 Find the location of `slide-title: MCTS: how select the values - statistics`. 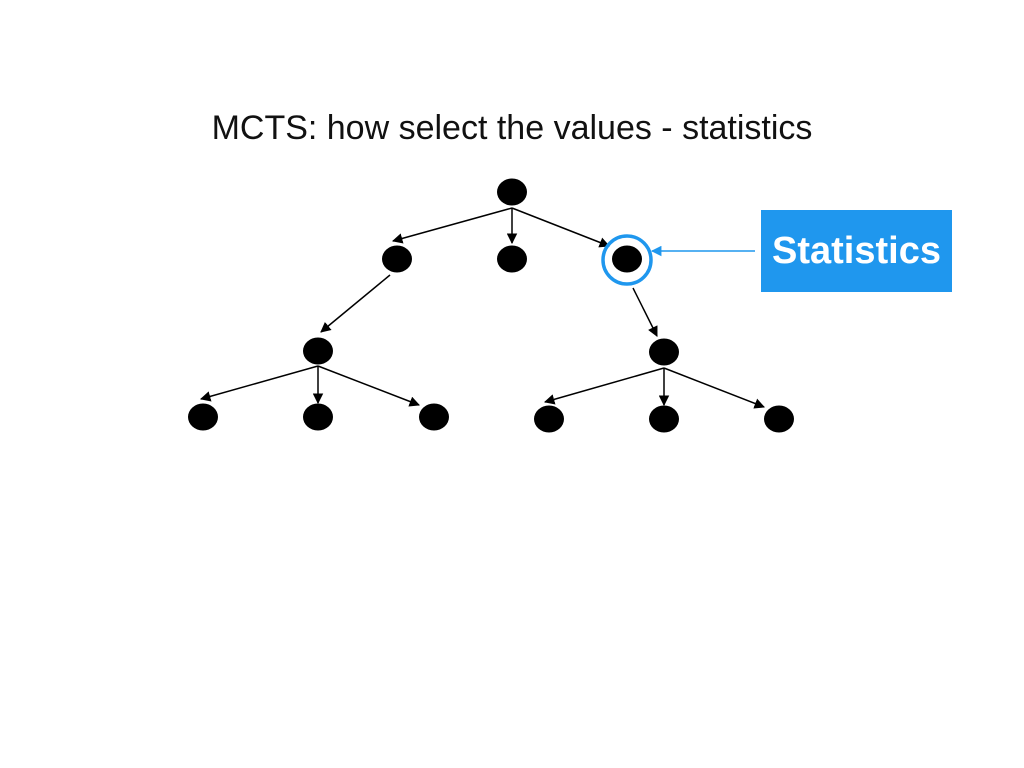

slide-title: MCTS: how select the values - statistics is located at coordinates (512, 128).